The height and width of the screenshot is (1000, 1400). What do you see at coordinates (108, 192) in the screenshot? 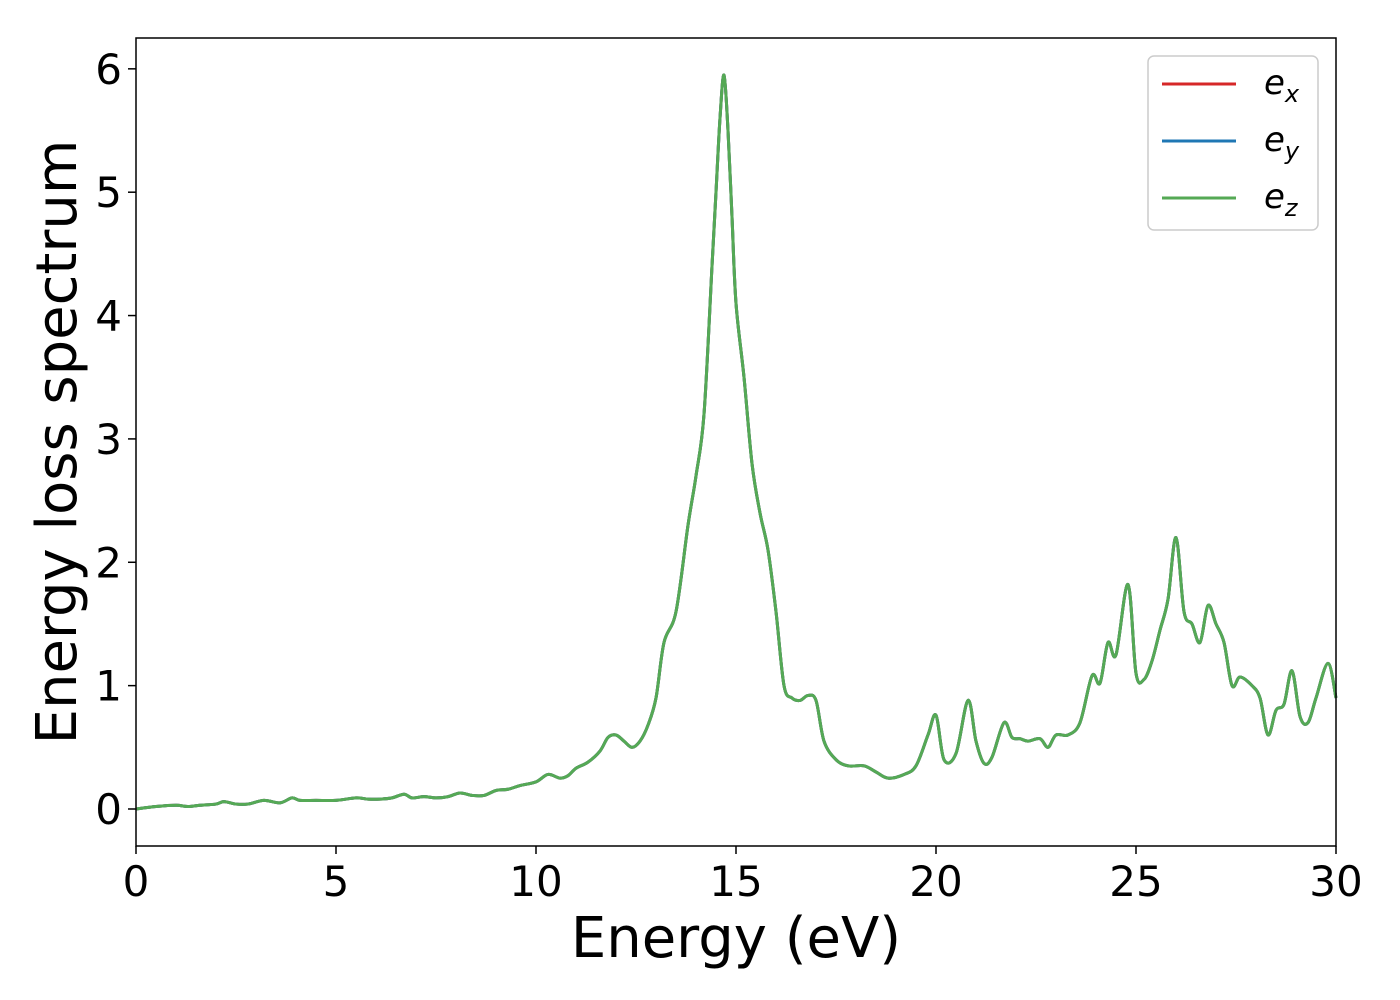
I see `y-tick-label: 5` at bounding box center [108, 192].